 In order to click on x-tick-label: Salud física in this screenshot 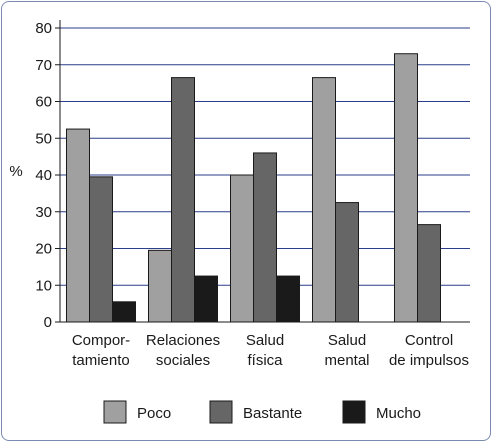, I will do `click(265, 350)`.